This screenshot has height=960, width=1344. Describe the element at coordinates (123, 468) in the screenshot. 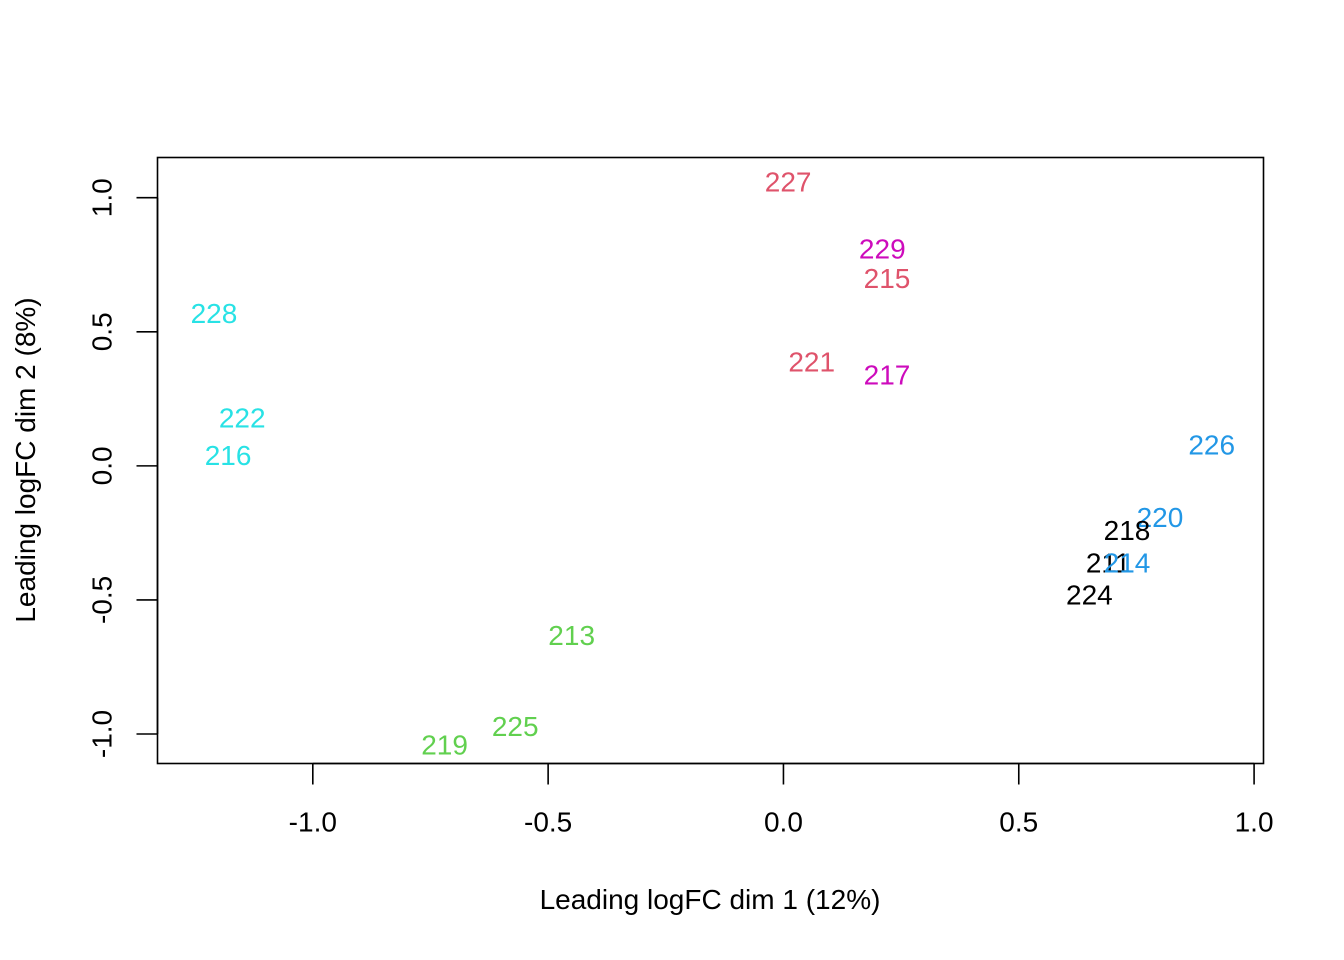

I see `y-axis: -1.0 -0.5 0.0 0.5 1.0` at that location.